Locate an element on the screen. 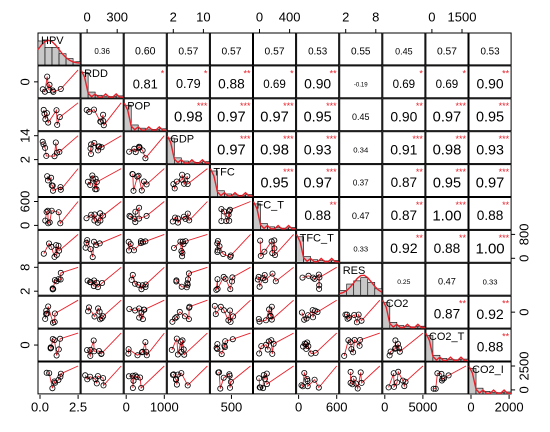  correlation-value: 0.57 is located at coordinates (188, 52).